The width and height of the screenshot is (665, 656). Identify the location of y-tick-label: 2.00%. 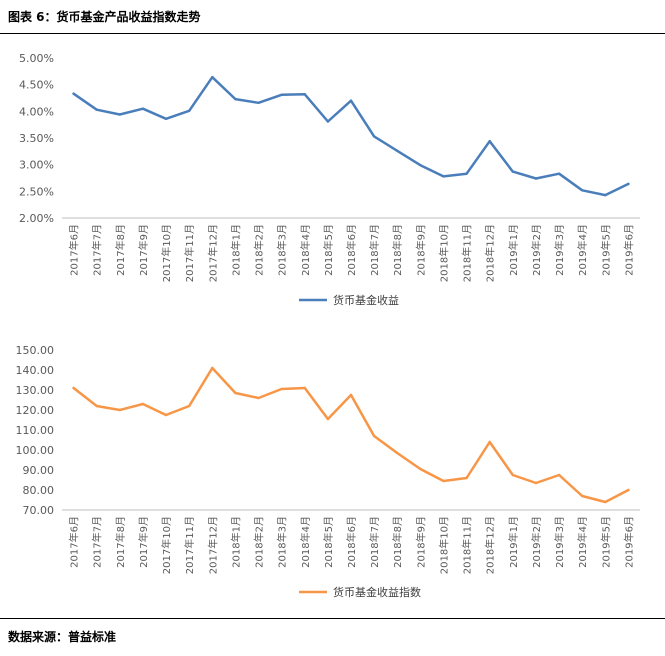
(36, 218).